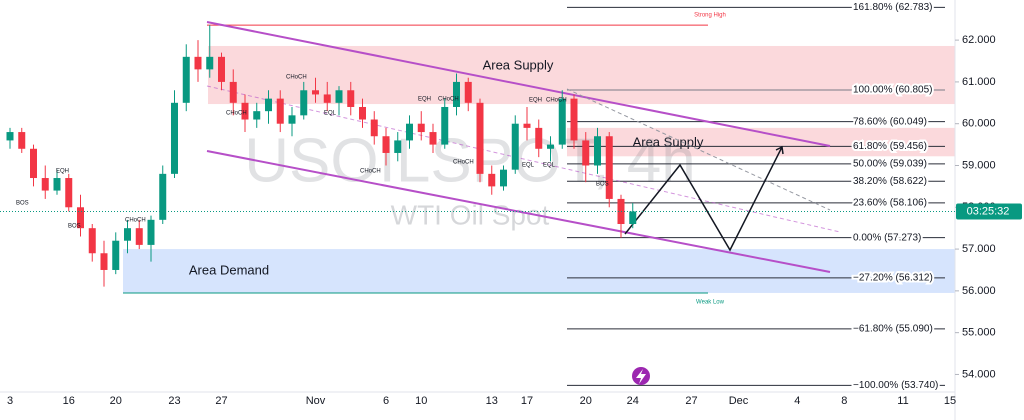 The height and width of the screenshot is (420, 1024). I want to click on fib-label: −100.00% (53.740), so click(895, 385).